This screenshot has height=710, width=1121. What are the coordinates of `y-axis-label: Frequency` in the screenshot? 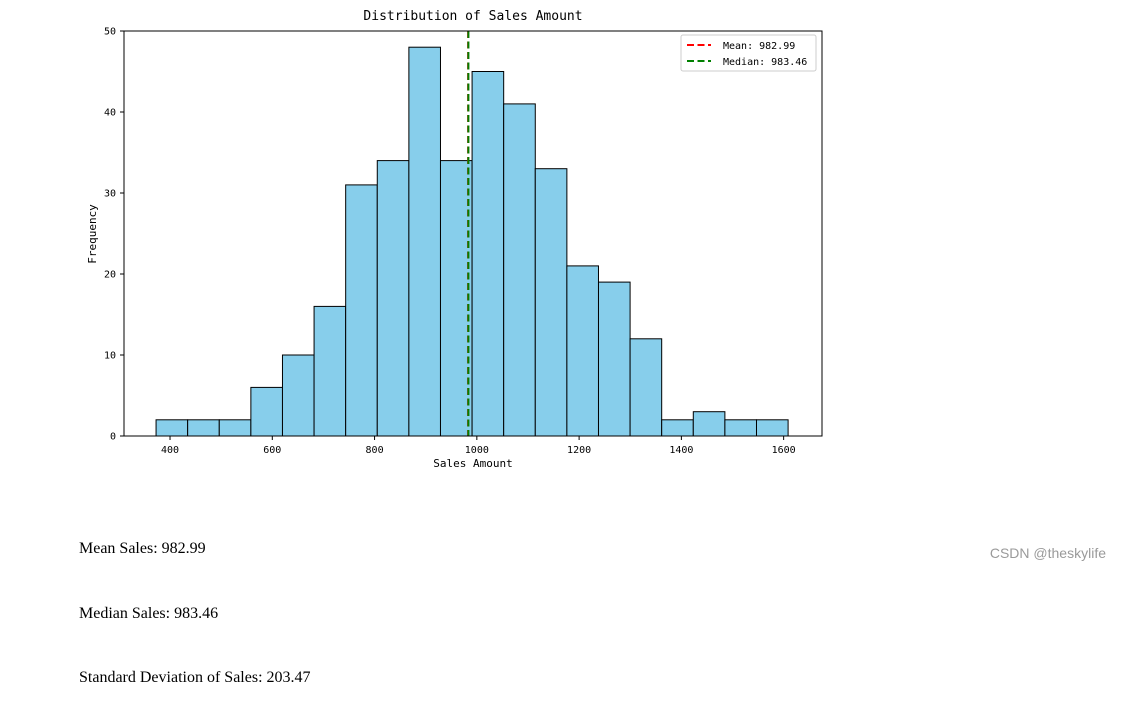 It's located at (92, 234).